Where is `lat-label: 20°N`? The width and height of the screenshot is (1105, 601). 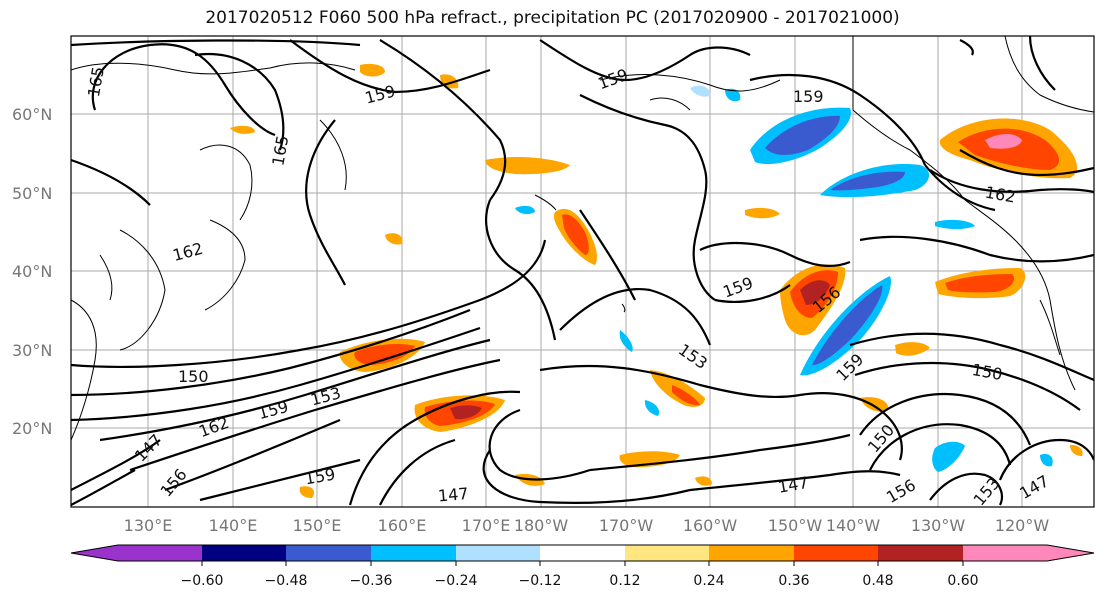
lat-label: 20°N is located at coordinates (32, 428).